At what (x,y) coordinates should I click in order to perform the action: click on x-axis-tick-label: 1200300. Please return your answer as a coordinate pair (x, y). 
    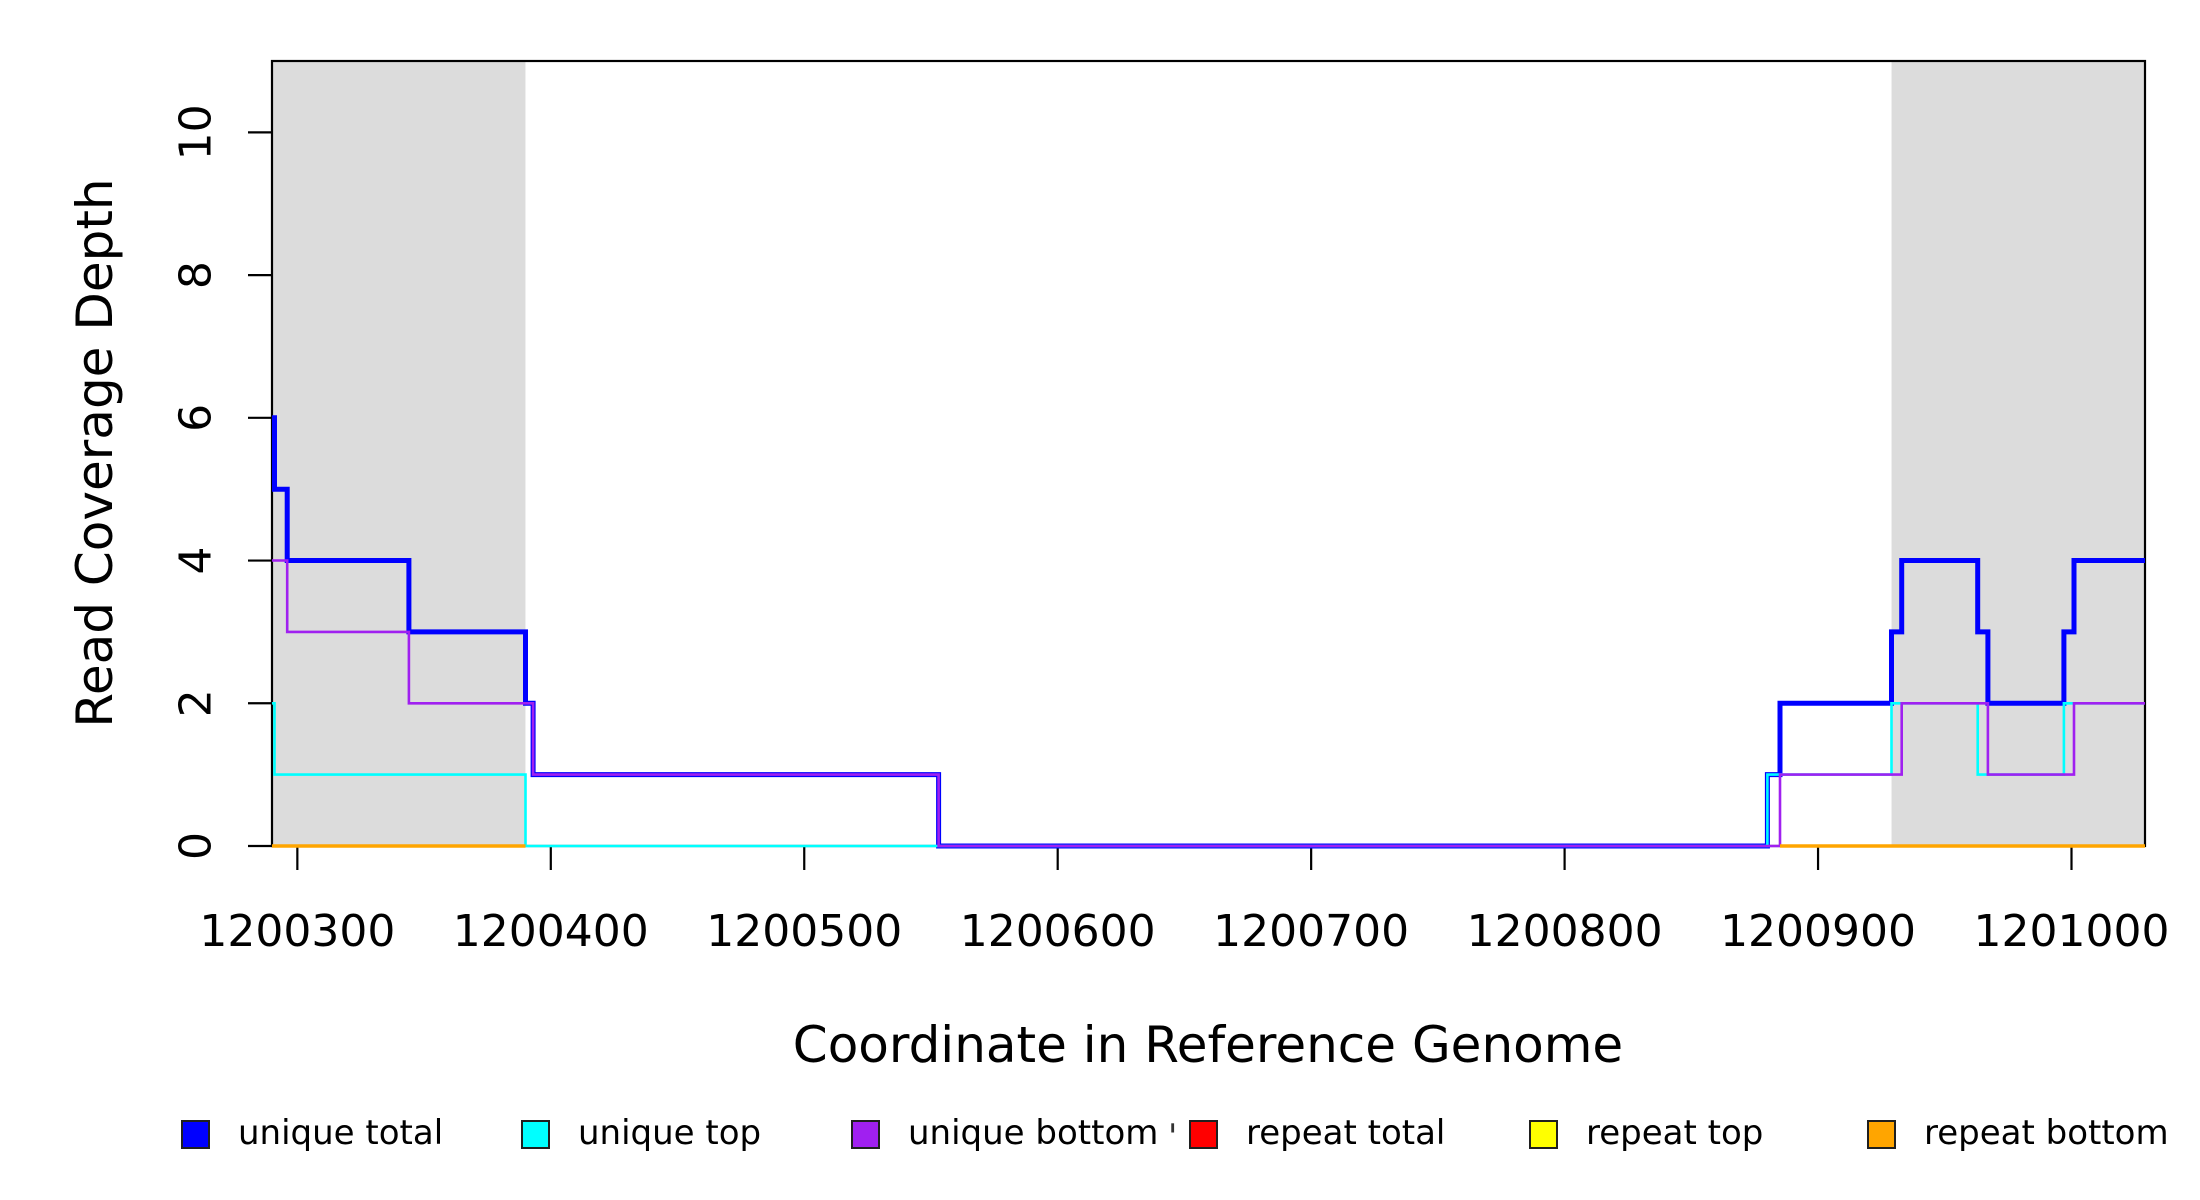
    Looking at the image, I should click on (297, 931).